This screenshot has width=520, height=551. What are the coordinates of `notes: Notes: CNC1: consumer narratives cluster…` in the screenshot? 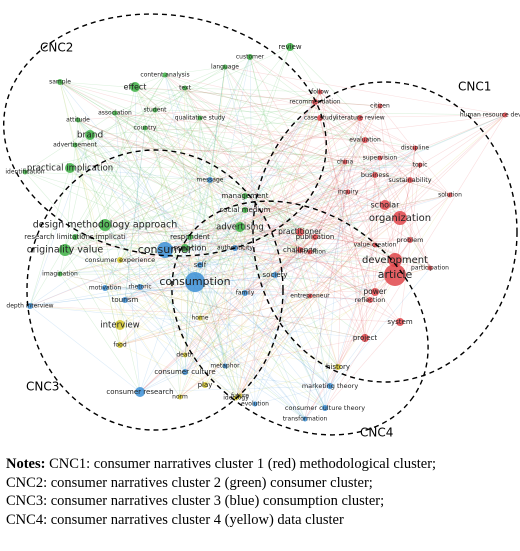 It's located at (221, 492).